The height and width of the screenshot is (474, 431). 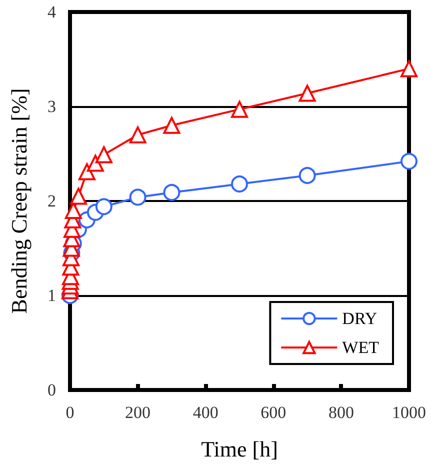 What do you see at coordinates (138, 412) in the screenshot?
I see `x-tick-label: 200` at bounding box center [138, 412].